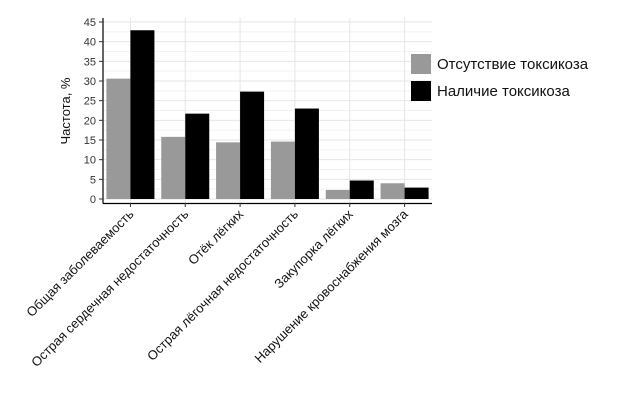 This screenshot has height=408, width=624. I want to click on y-tick-label: 25, so click(90, 102).